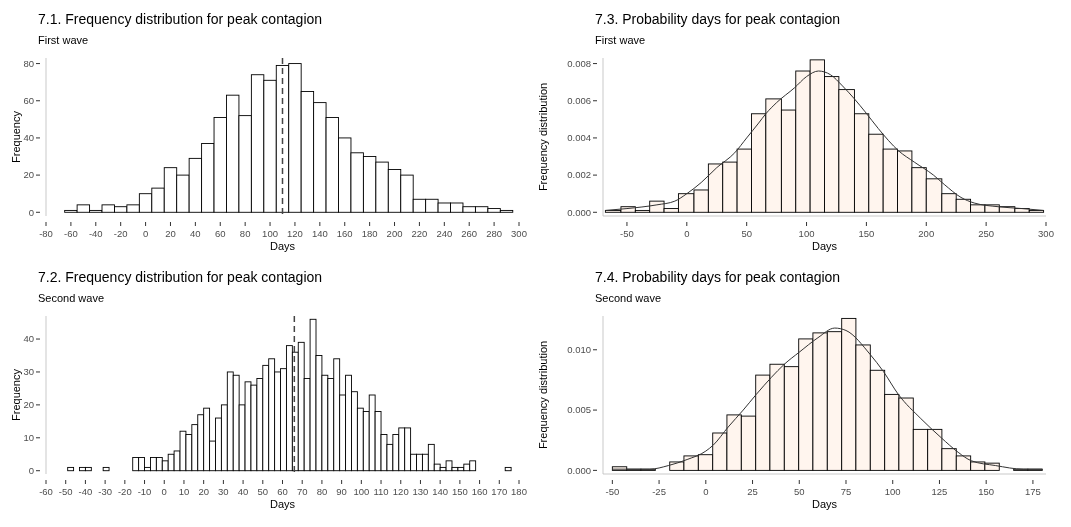 The image size is (1071, 527). What do you see at coordinates (105, 491) in the screenshot?
I see `x-tick-label: -30` at bounding box center [105, 491].